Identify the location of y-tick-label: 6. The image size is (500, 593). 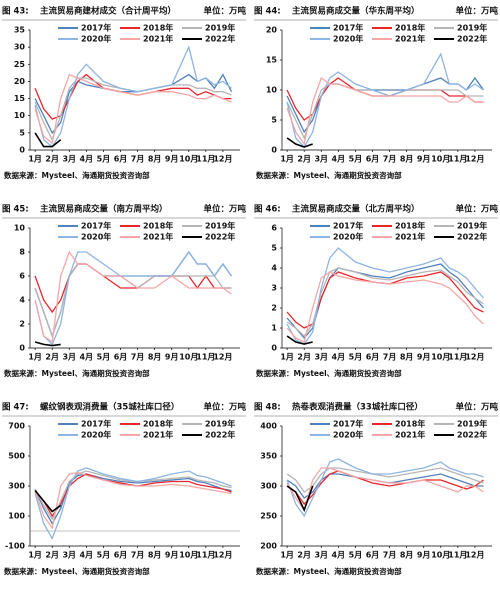
(22, 276).